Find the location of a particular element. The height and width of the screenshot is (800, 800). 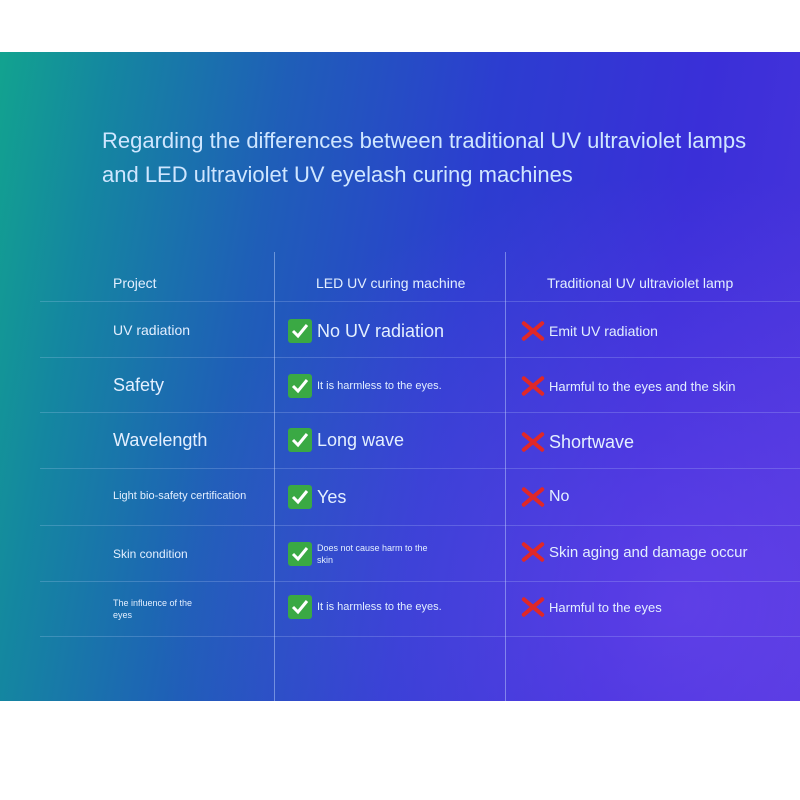

row-led: No UV radiation is located at coordinates (393, 331).